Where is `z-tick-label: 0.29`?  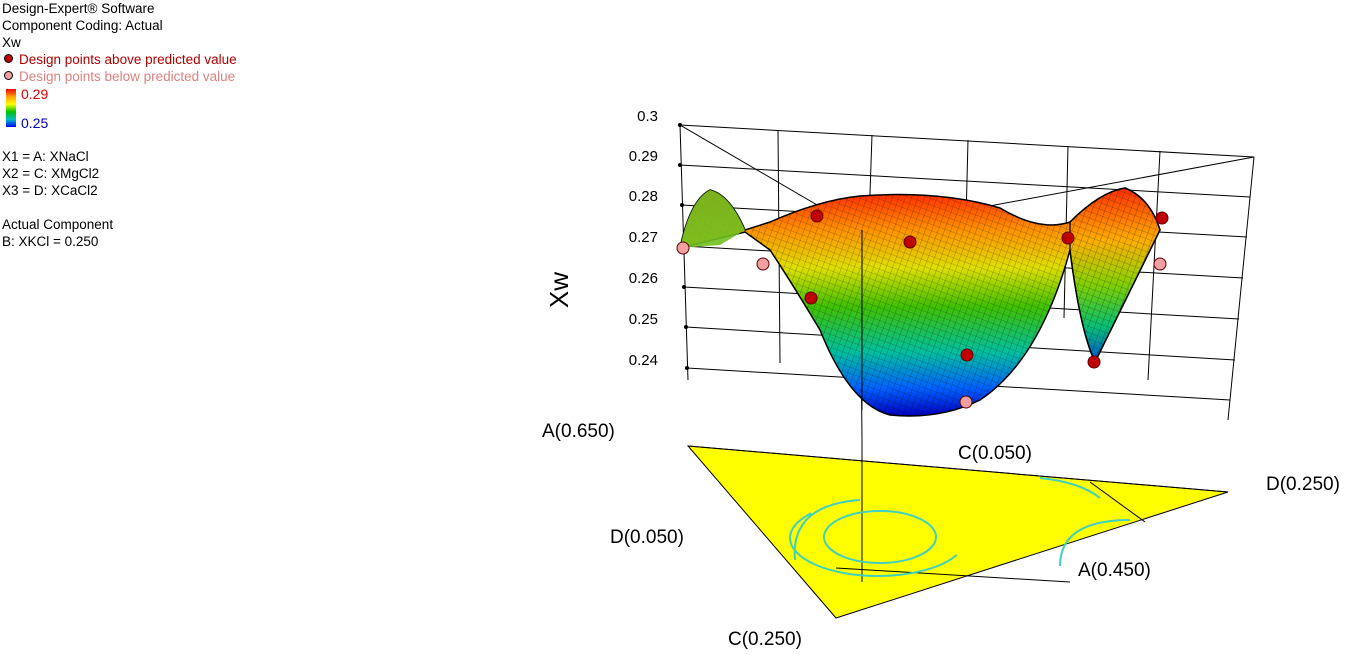 z-tick-label: 0.29 is located at coordinates (643, 156).